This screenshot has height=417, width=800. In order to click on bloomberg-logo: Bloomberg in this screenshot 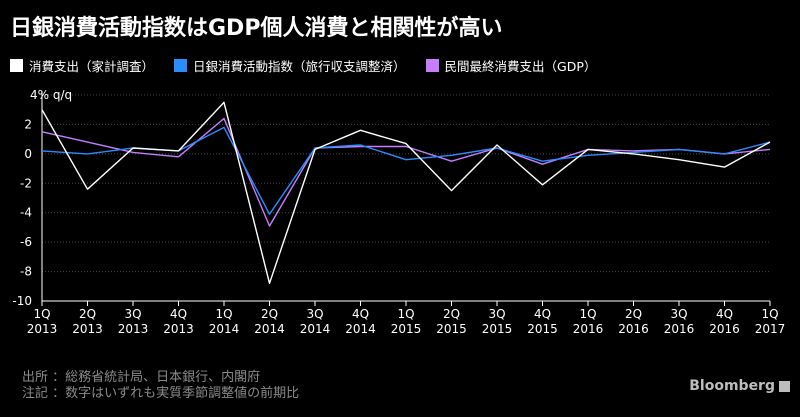, I will do `click(739, 386)`.